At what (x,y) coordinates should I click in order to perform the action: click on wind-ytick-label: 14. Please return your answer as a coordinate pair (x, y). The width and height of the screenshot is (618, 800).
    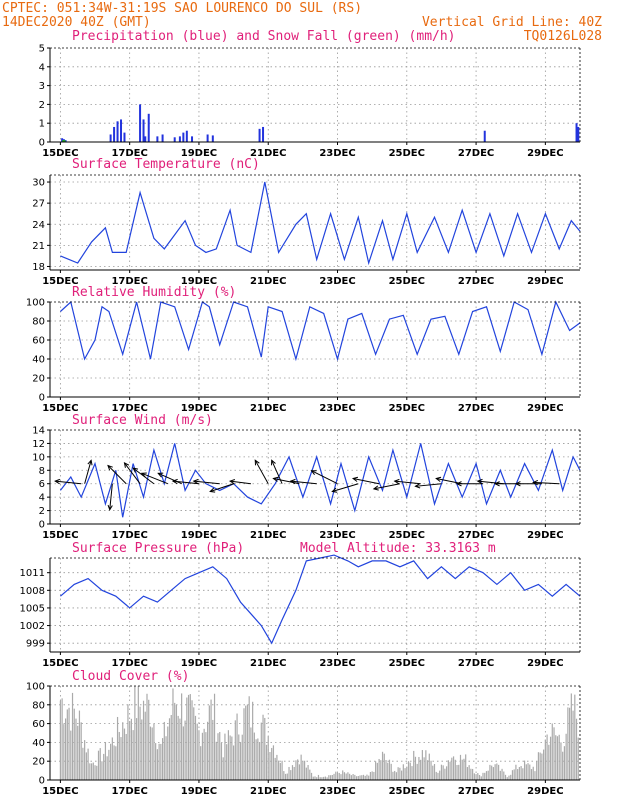
    Looking at the image, I should click on (38, 431).